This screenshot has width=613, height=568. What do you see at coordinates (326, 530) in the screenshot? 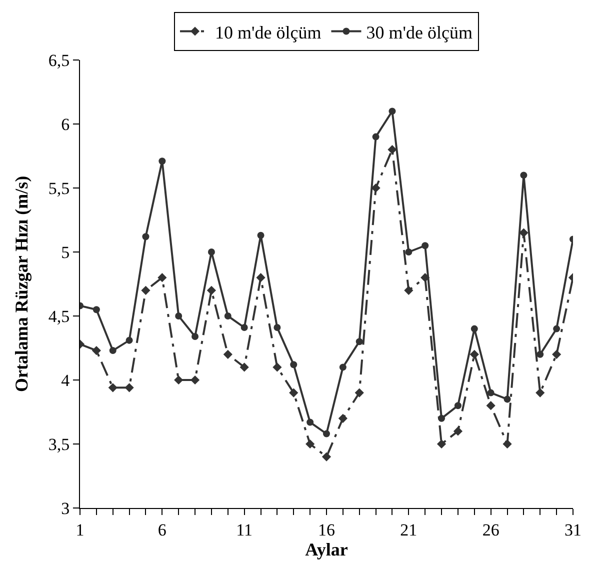
I see `x-tick-label: 16` at bounding box center [326, 530].